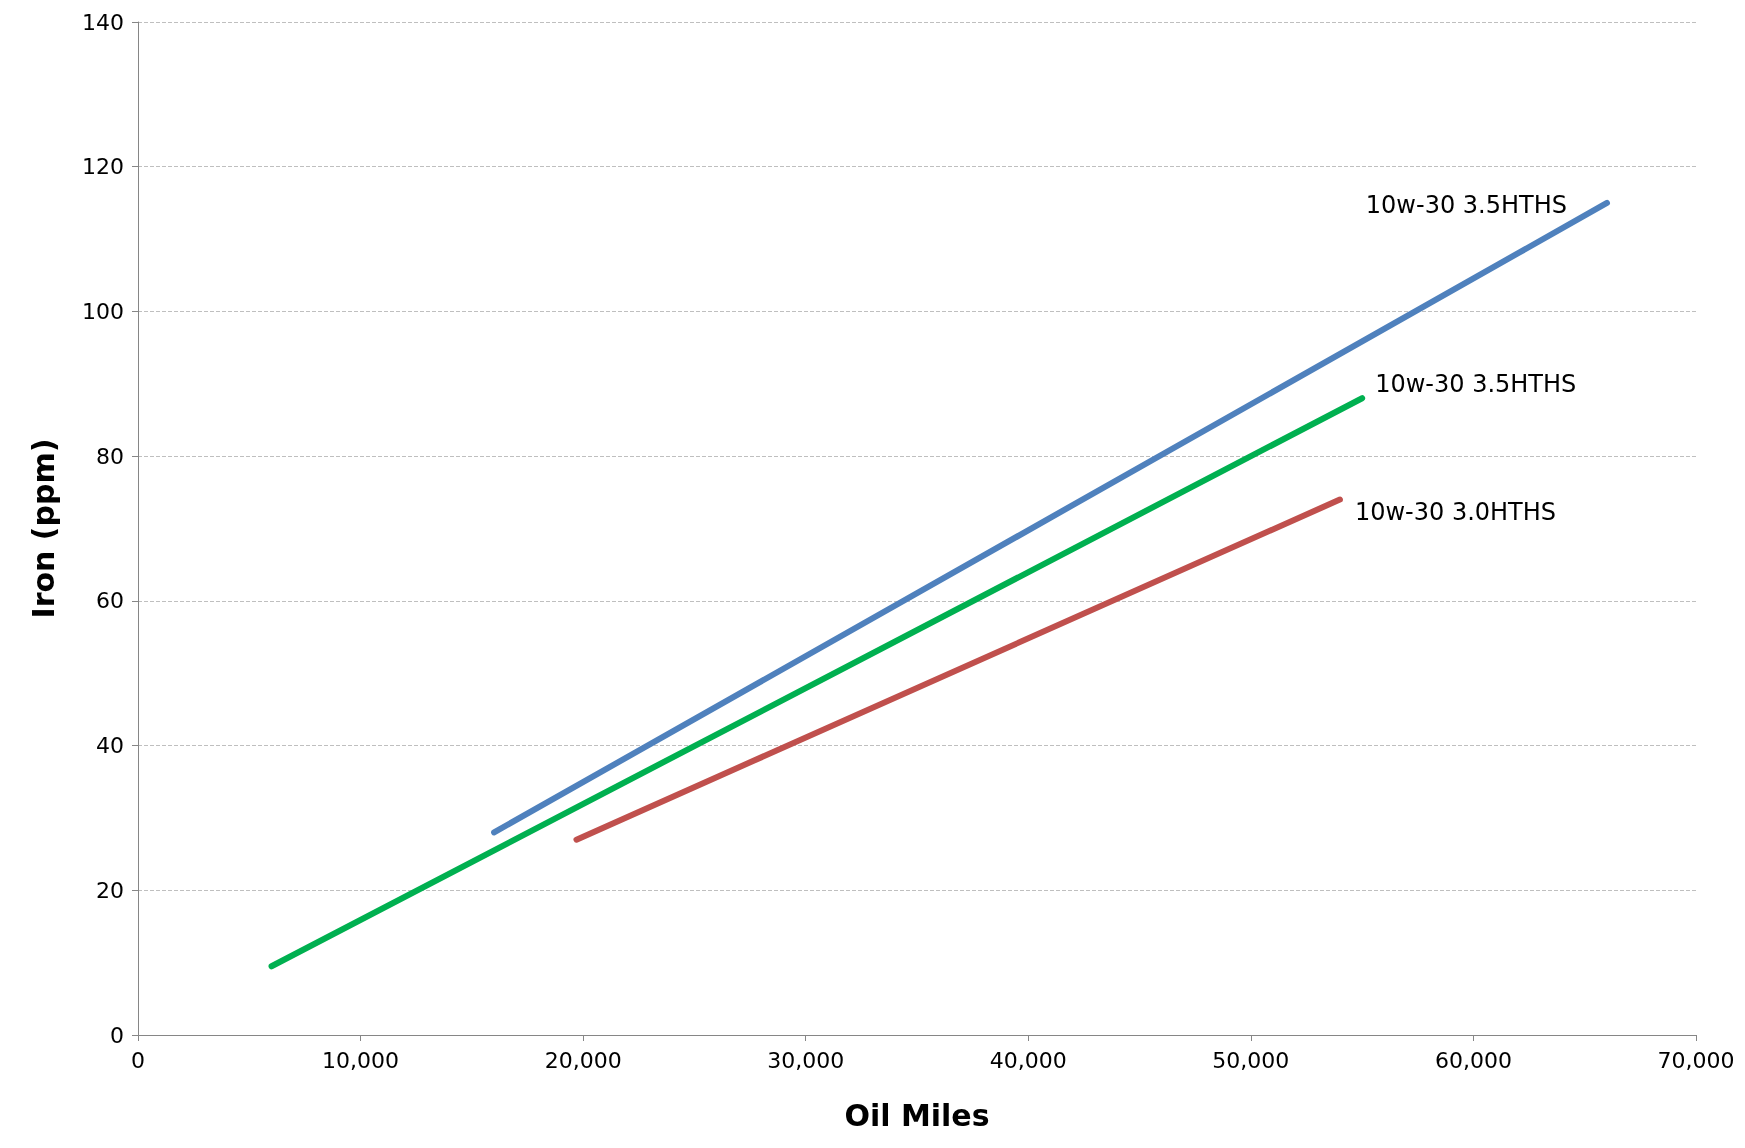  Describe the element at coordinates (103, 167) in the screenshot. I see `y-tick-label: 120` at that location.